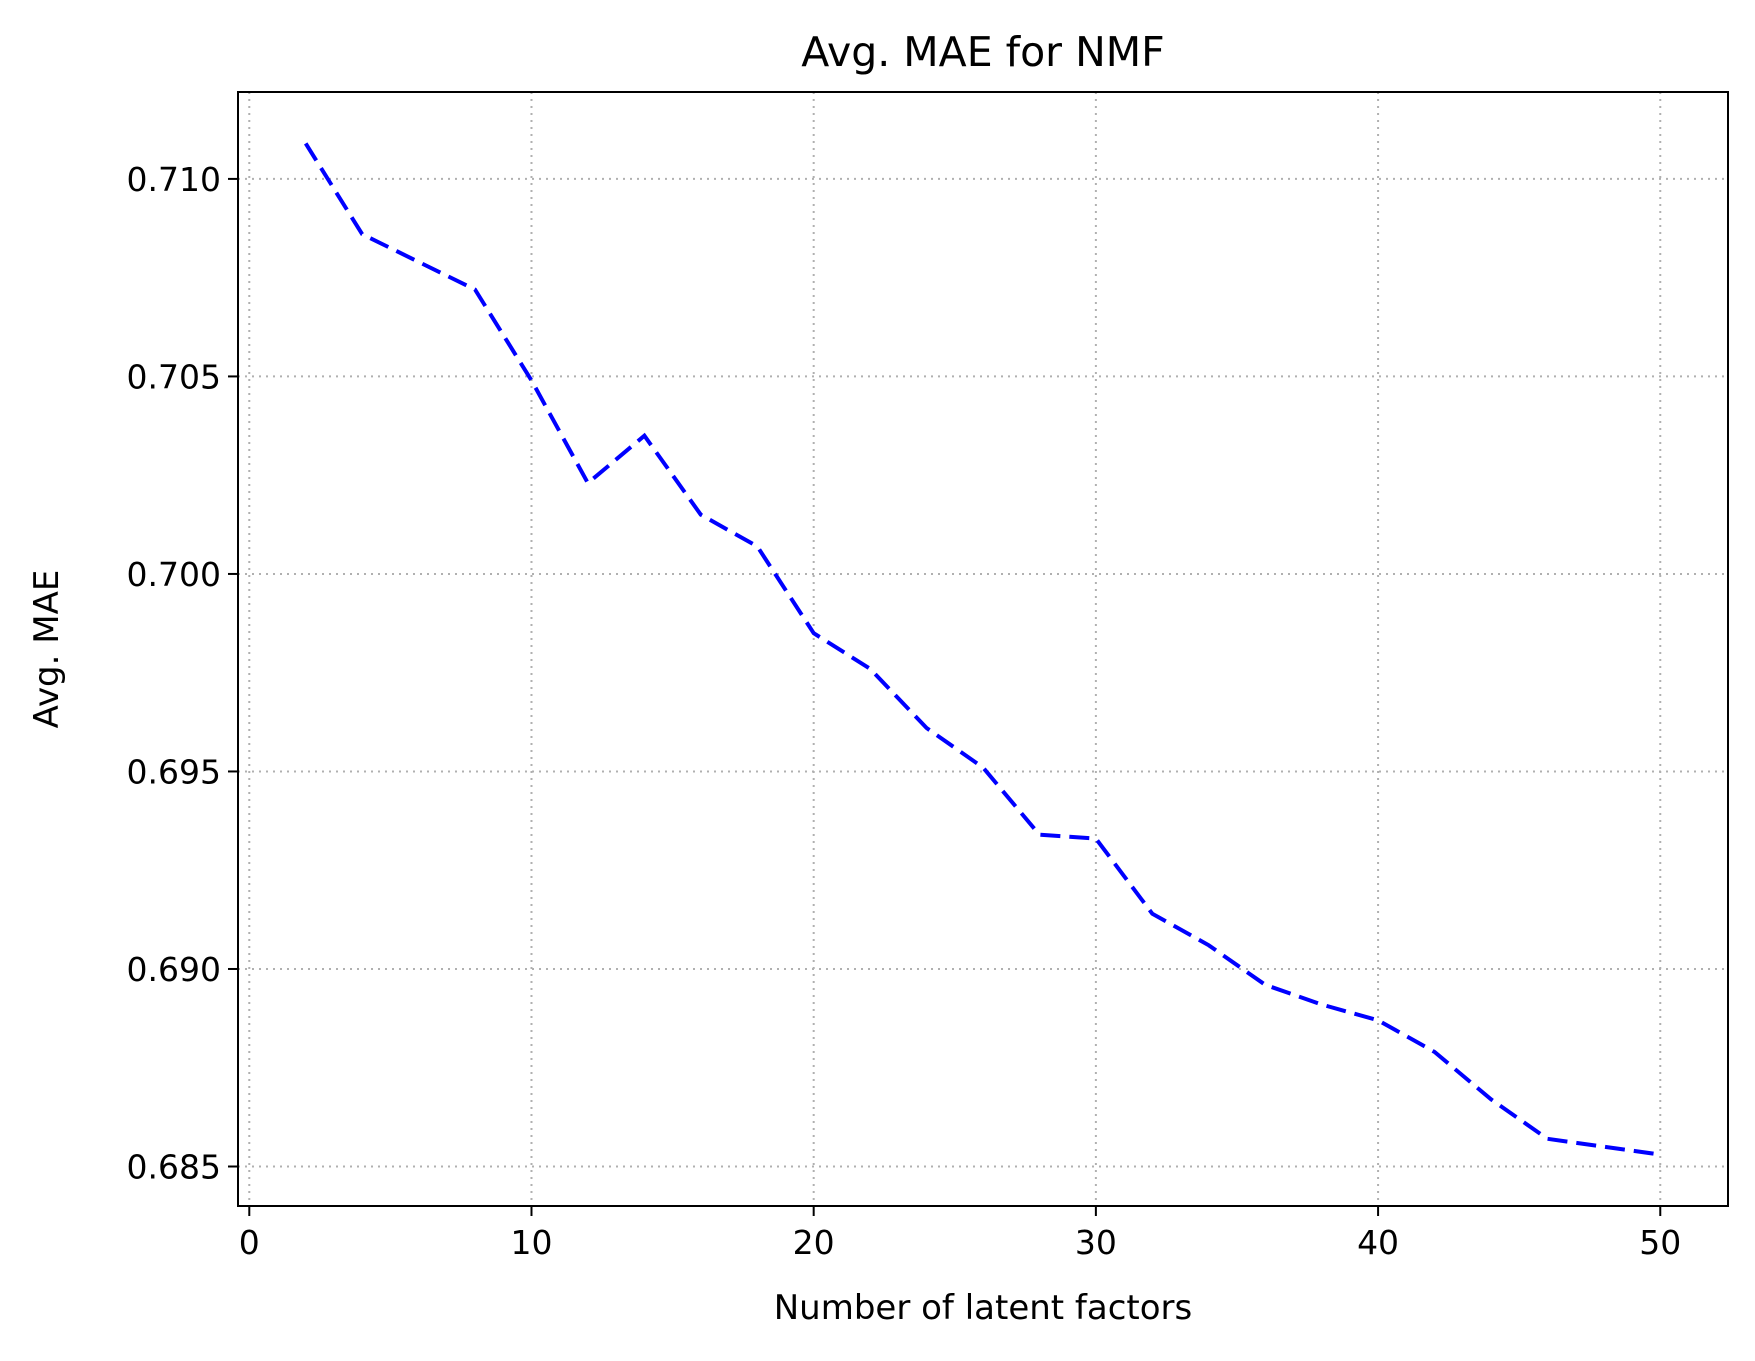 The height and width of the screenshot is (1361, 1755). I want to click on y-axis-label: Avg. MAE, so click(47, 649).